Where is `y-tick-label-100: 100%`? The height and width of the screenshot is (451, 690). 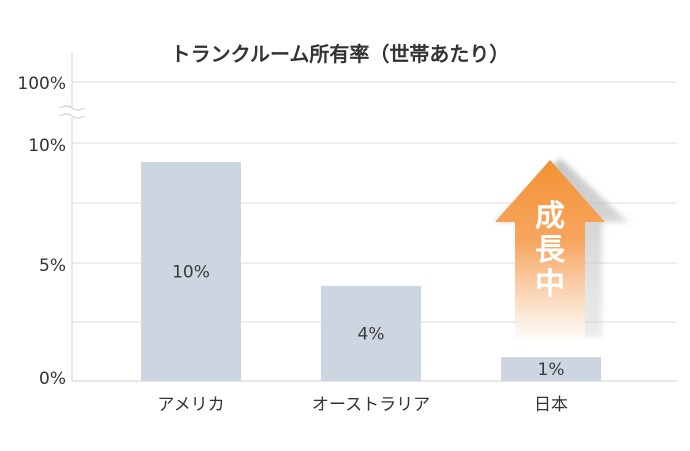 y-tick-label-100: 100% is located at coordinates (41, 84).